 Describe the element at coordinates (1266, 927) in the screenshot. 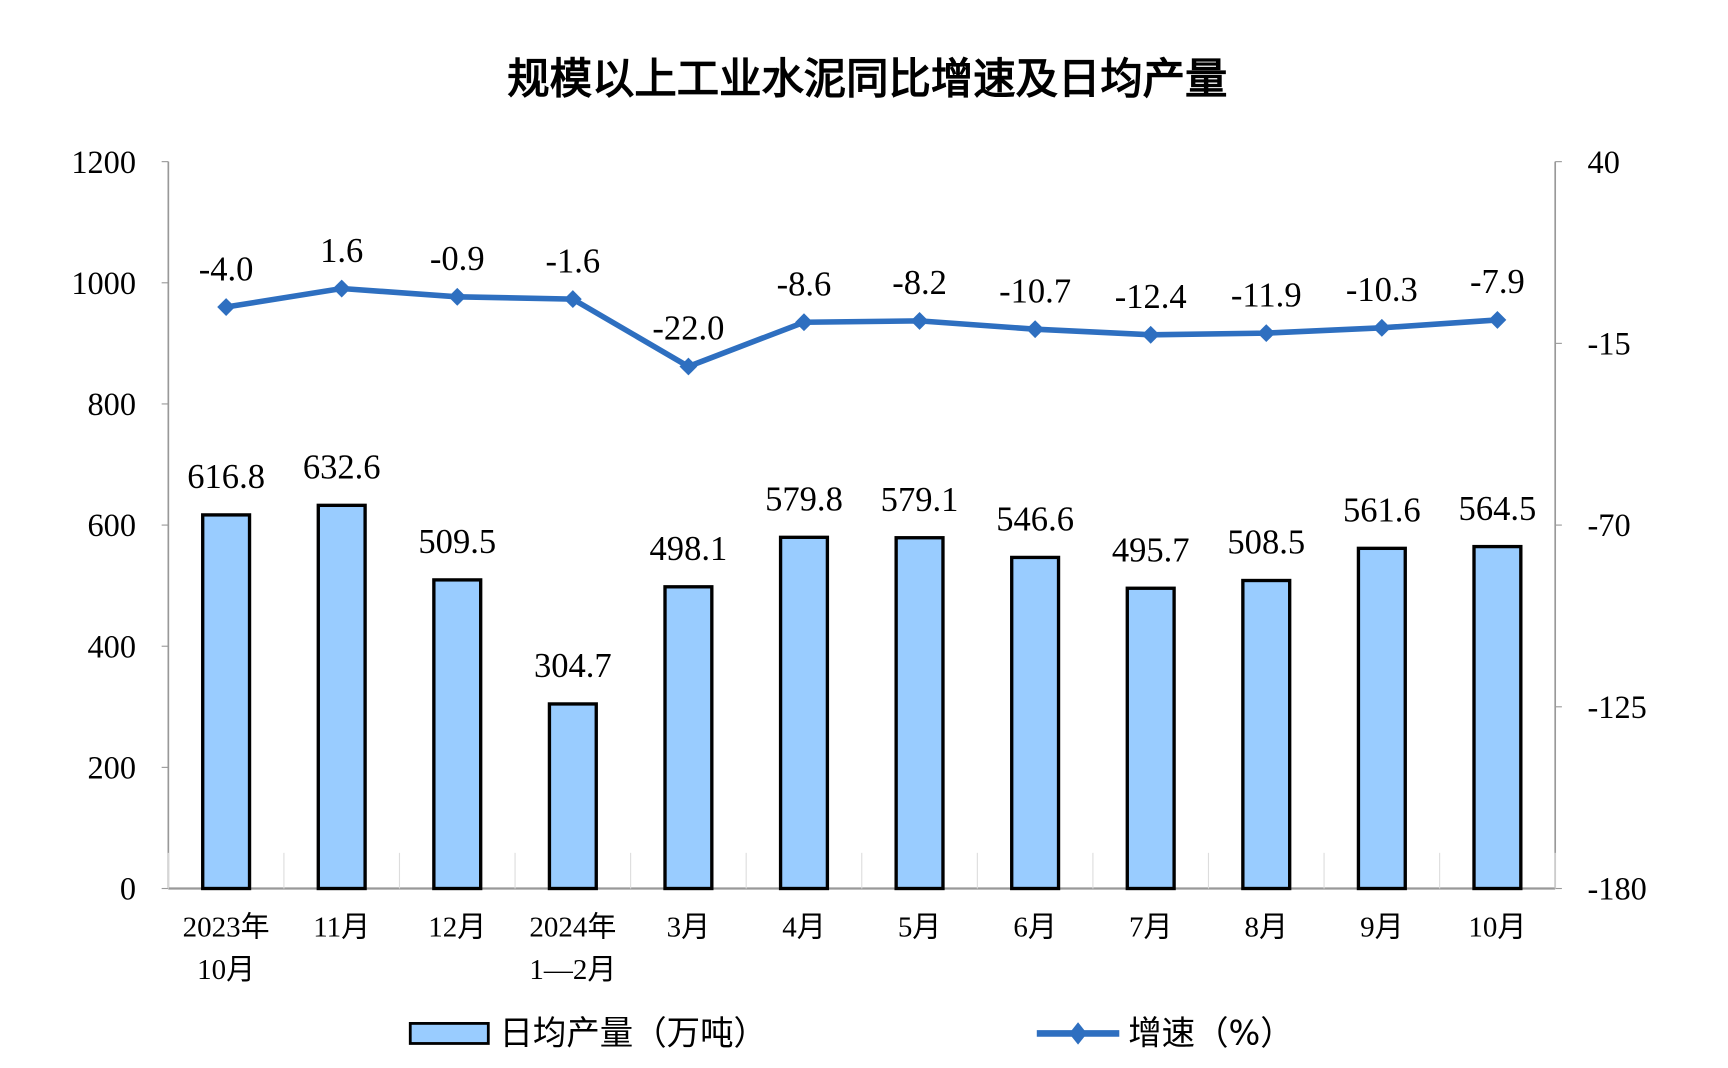

I see `category-label: 8月` at that location.